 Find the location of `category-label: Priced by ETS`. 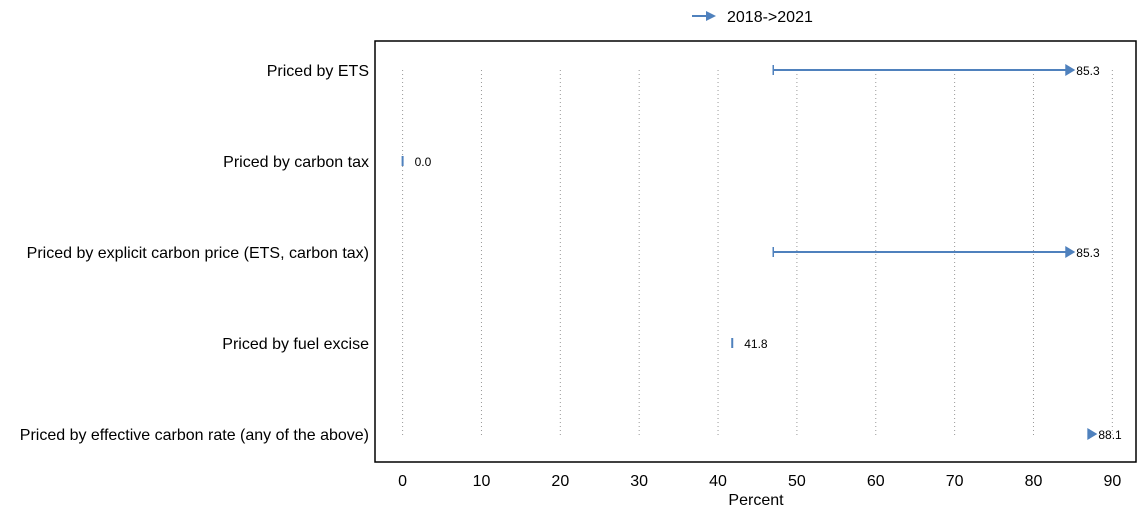

category-label: Priced by ETS is located at coordinates (318, 71).